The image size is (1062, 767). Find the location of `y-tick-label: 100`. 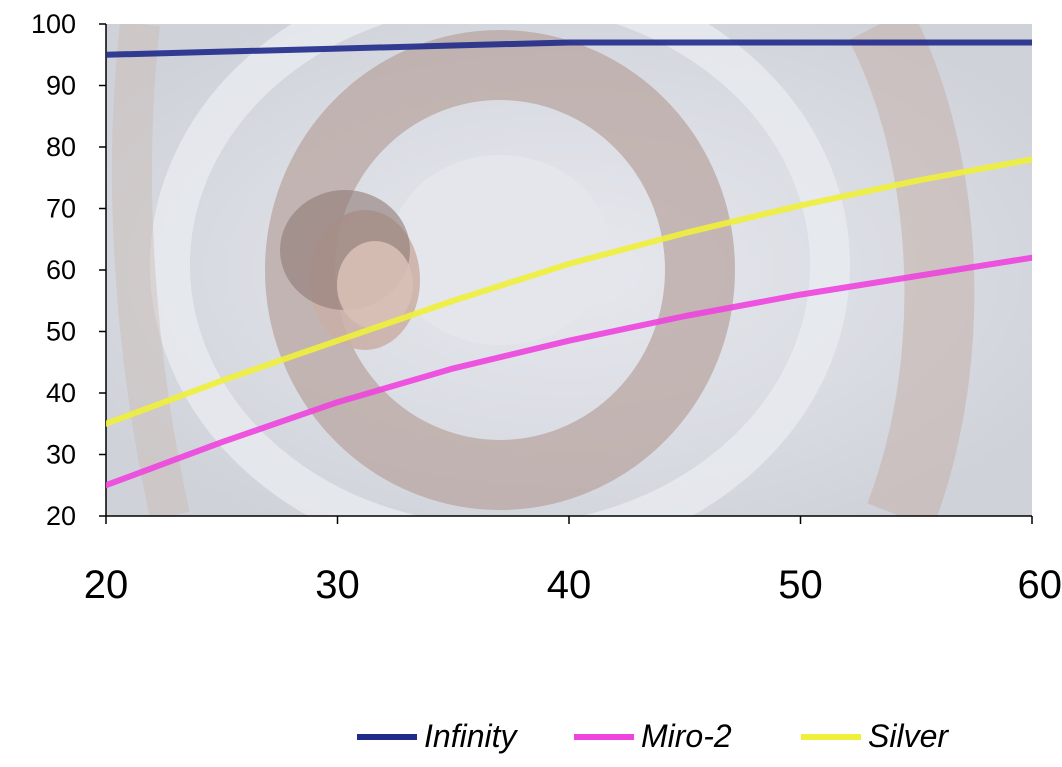

y-tick-label: 100 is located at coordinates (53, 24).